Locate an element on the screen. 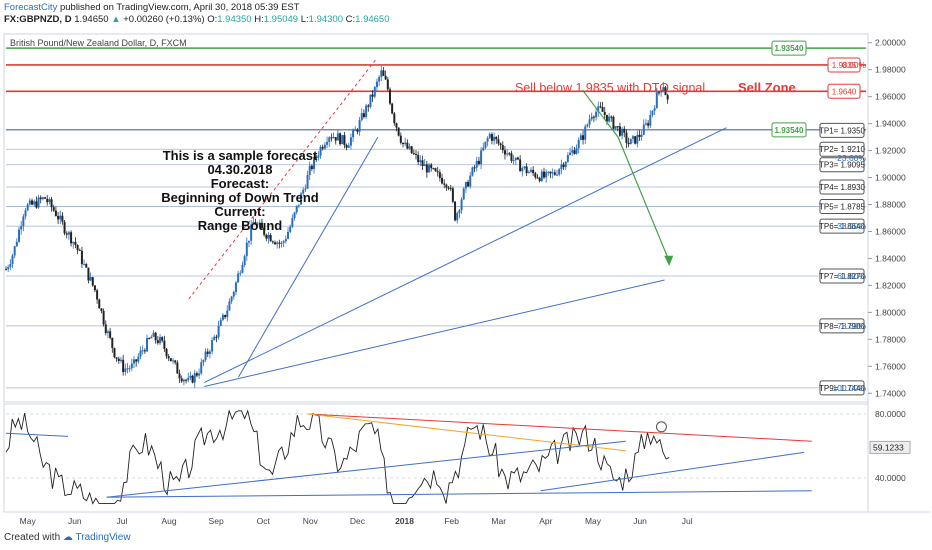 The width and height of the screenshot is (932, 550). red-1-tag-box is located at coordinates (844, 65).